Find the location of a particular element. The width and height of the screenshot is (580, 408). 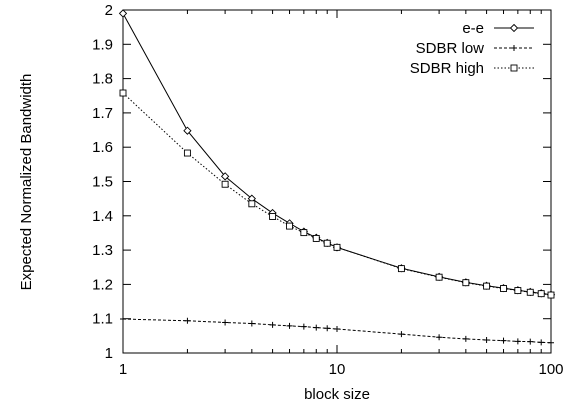

y-tick-label: 1.2 is located at coordinates (102, 284).